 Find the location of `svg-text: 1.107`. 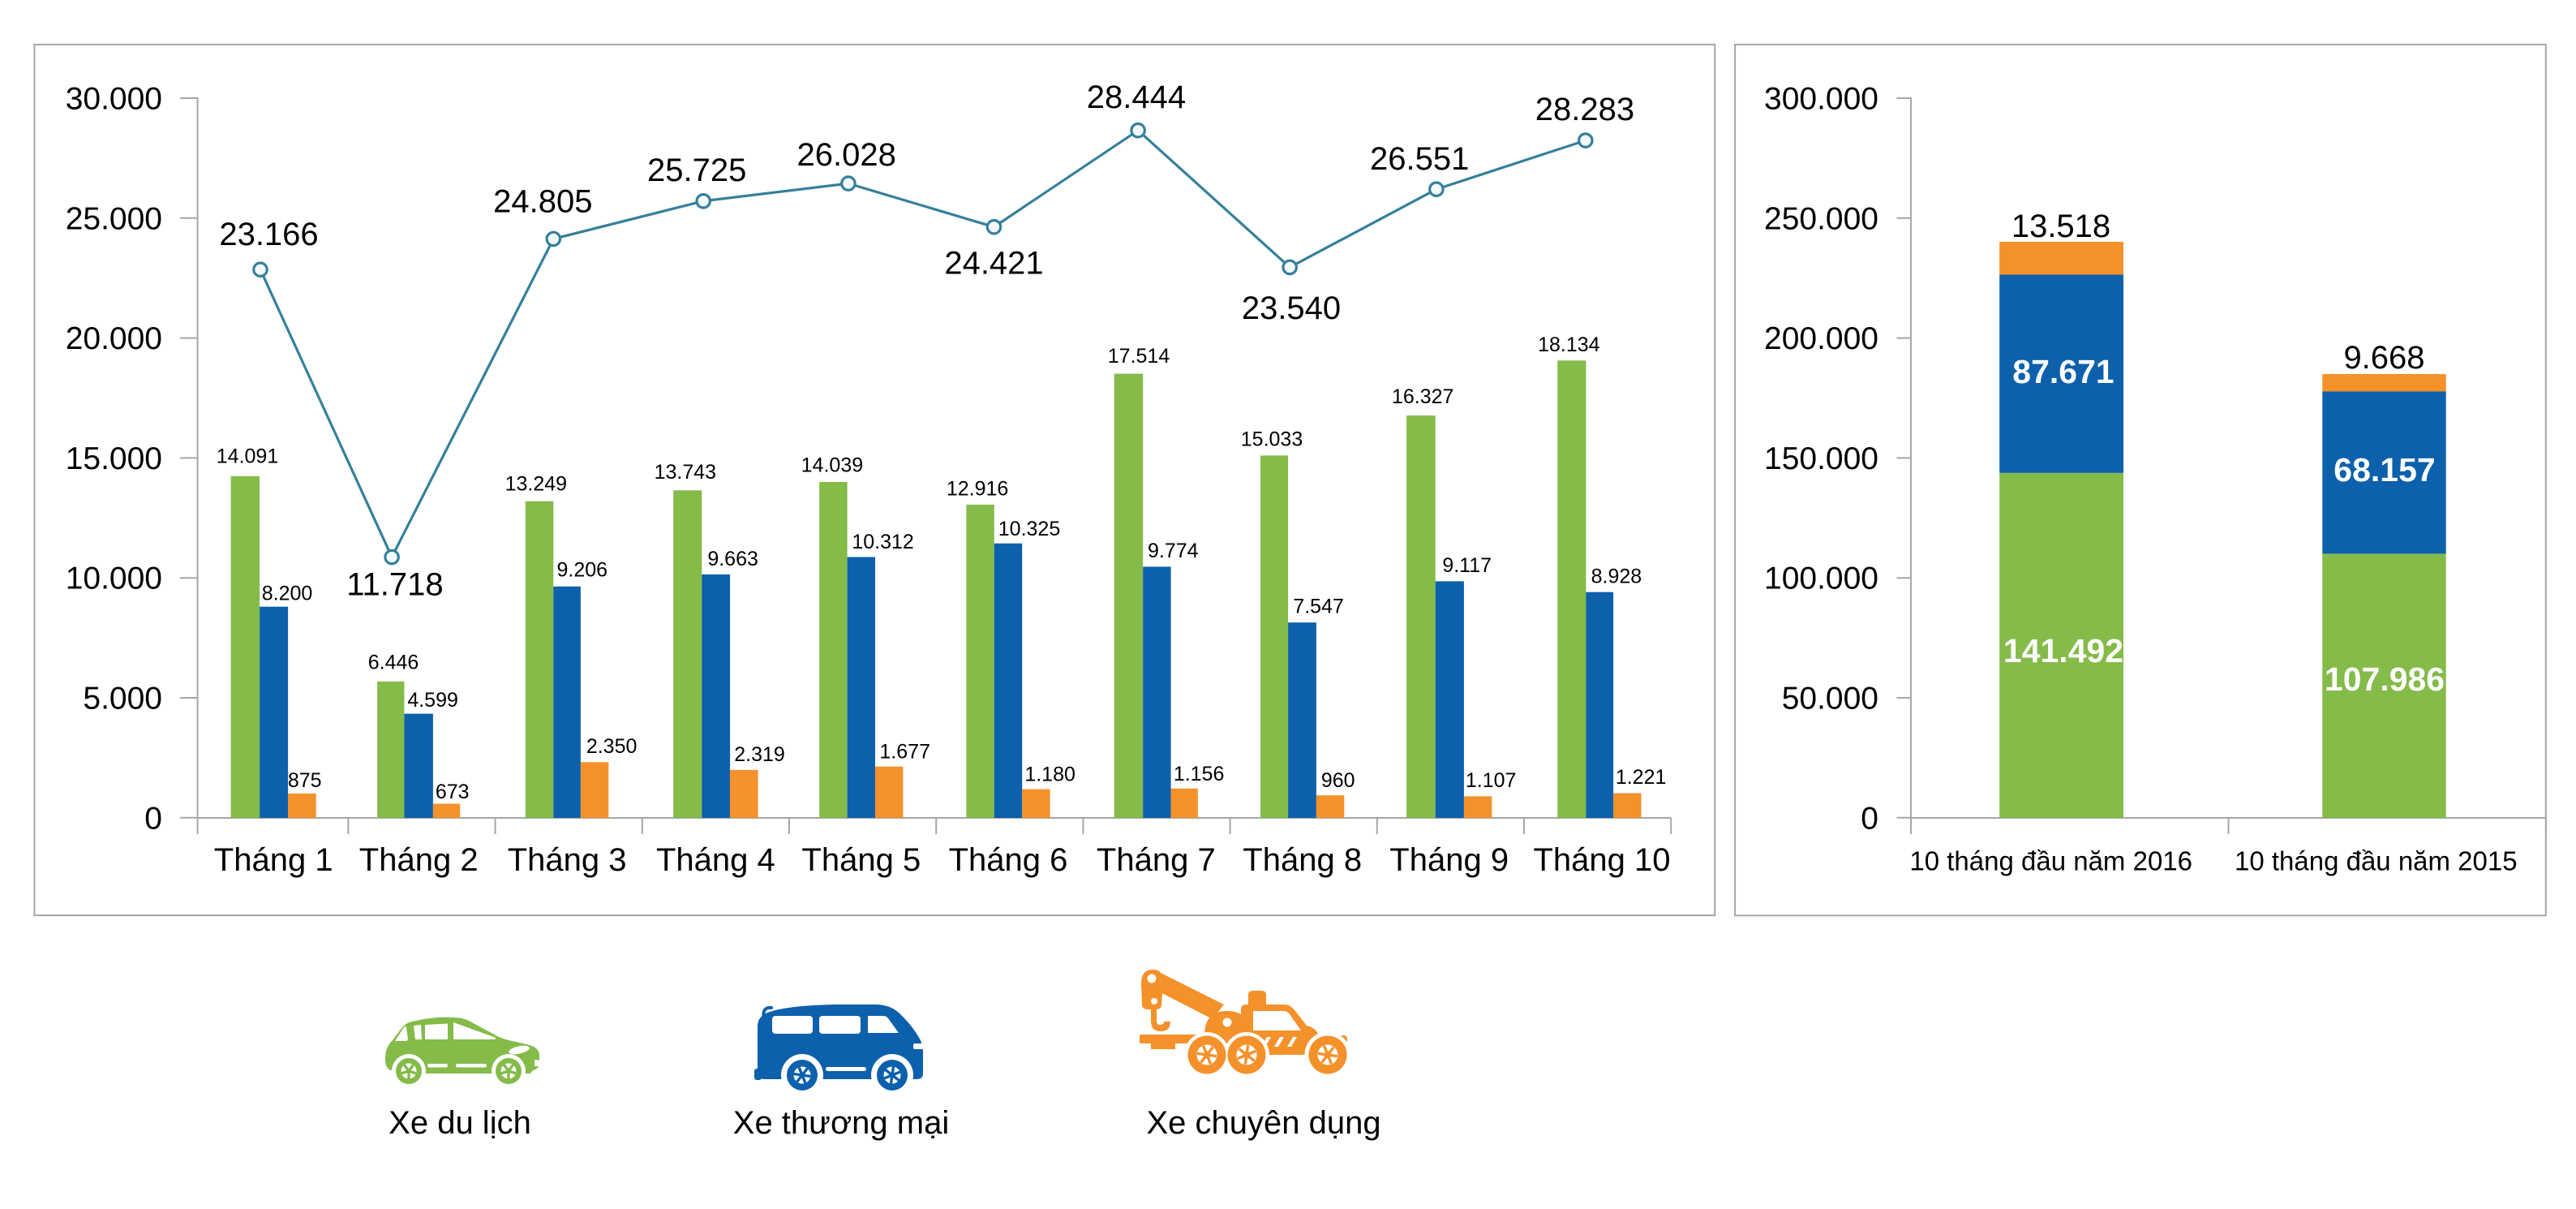

svg-text: 1.107 is located at coordinates (1491, 780).